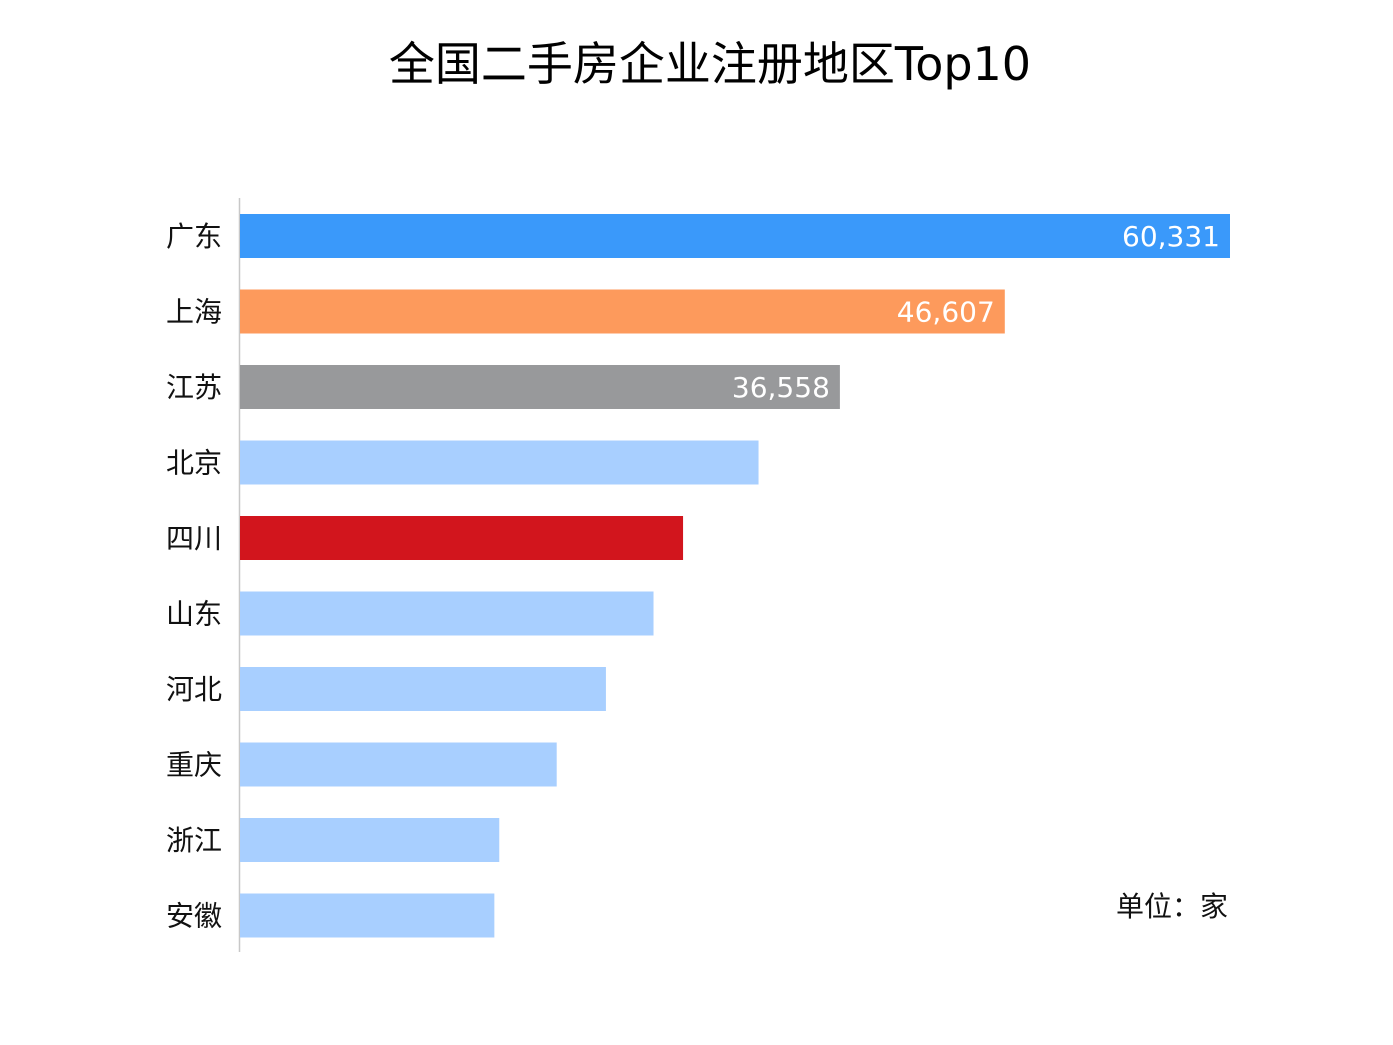 This screenshot has height=1045, width=1393. Describe the element at coordinates (710, 64) in the screenshot. I see `chart-title: 全国二手房企业注册地区Top10` at that location.